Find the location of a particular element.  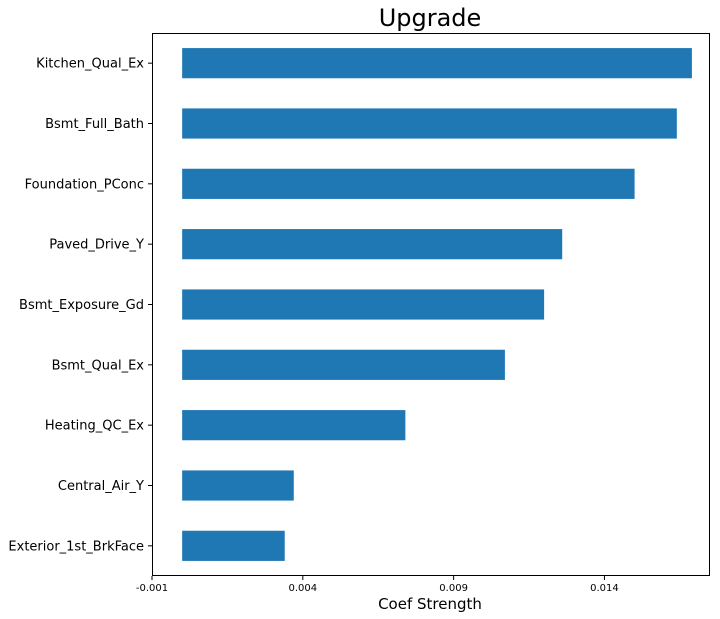

x-tick-label: -0.001 is located at coordinates (152, 588).